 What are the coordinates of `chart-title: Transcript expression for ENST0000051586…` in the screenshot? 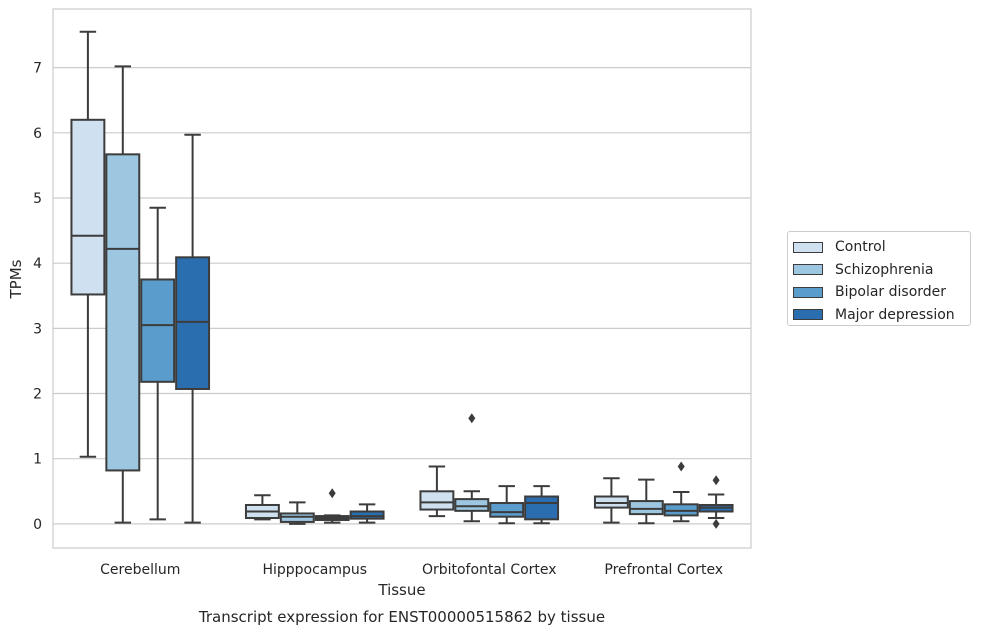 It's located at (401, 617).